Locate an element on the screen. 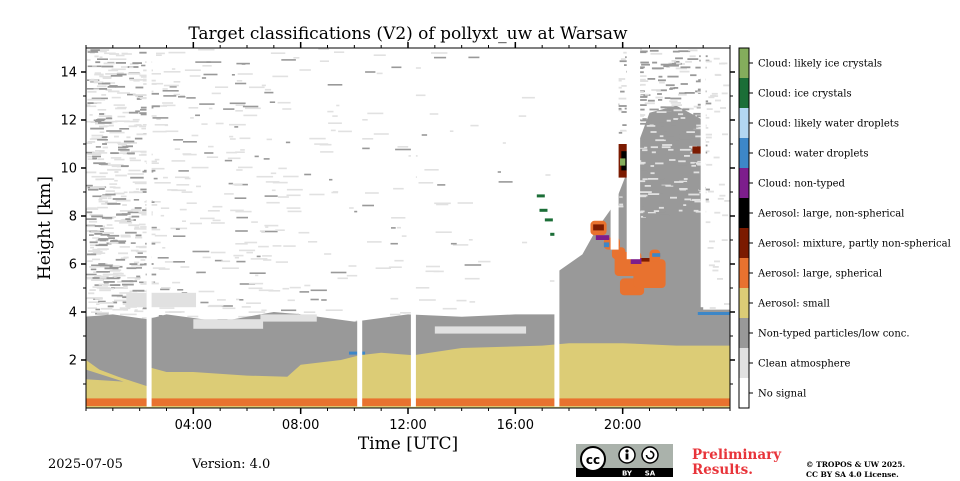  y-tick-label: 10 is located at coordinates (68, 169).